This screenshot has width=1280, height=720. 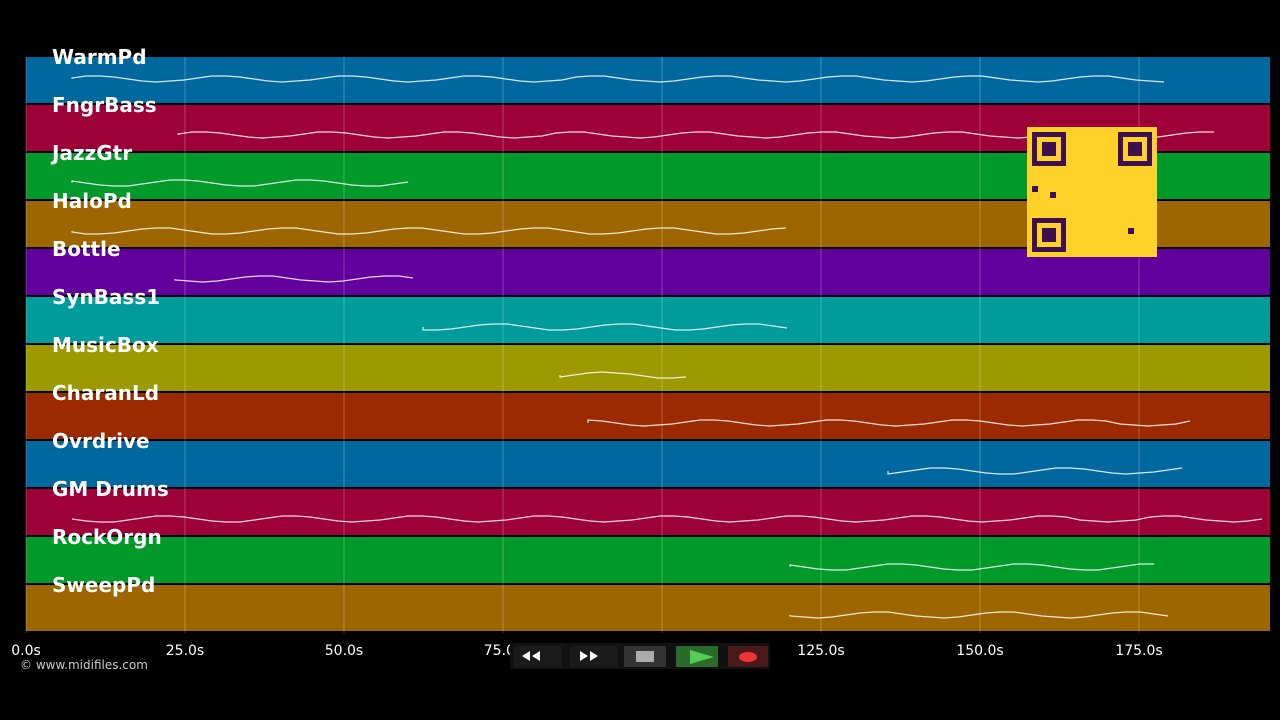 What do you see at coordinates (645, 656) in the screenshot?
I see `stop-button` at bounding box center [645, 656].